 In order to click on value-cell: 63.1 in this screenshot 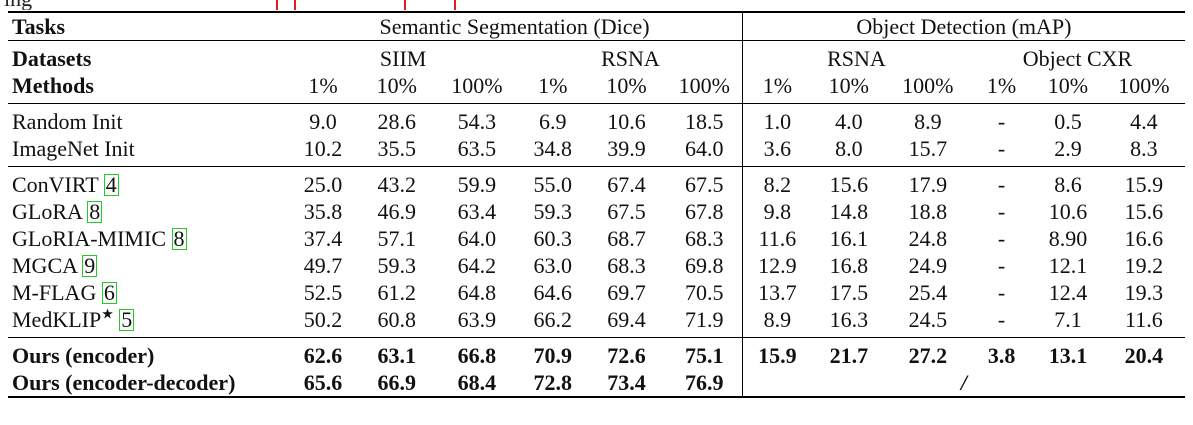, I will do `click(396, 353)`.